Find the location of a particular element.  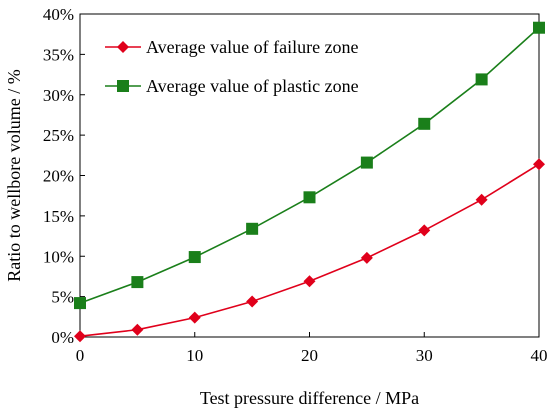

y-tick-label: 40% is located at coordinates (58, 14).